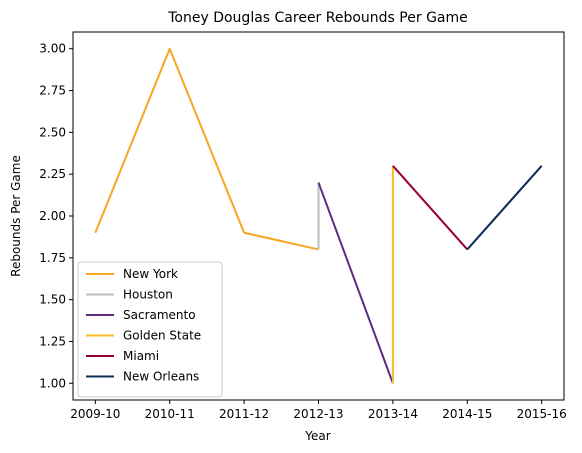  Describe the element at coordinates (52, 132) in the screenshot. I see `y-tick-label: 2.50` at that location.